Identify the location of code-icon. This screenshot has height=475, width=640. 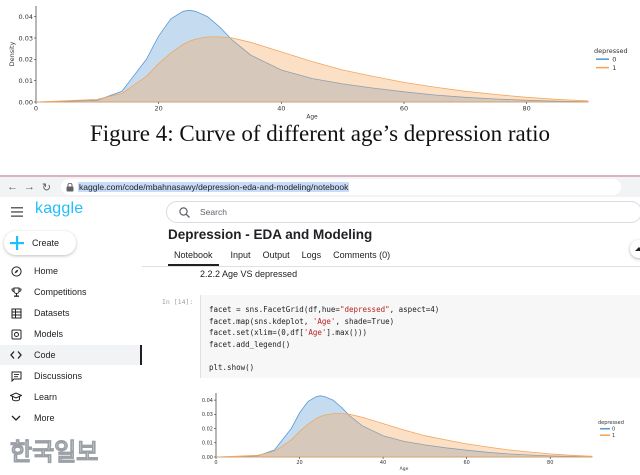
(16, 355).